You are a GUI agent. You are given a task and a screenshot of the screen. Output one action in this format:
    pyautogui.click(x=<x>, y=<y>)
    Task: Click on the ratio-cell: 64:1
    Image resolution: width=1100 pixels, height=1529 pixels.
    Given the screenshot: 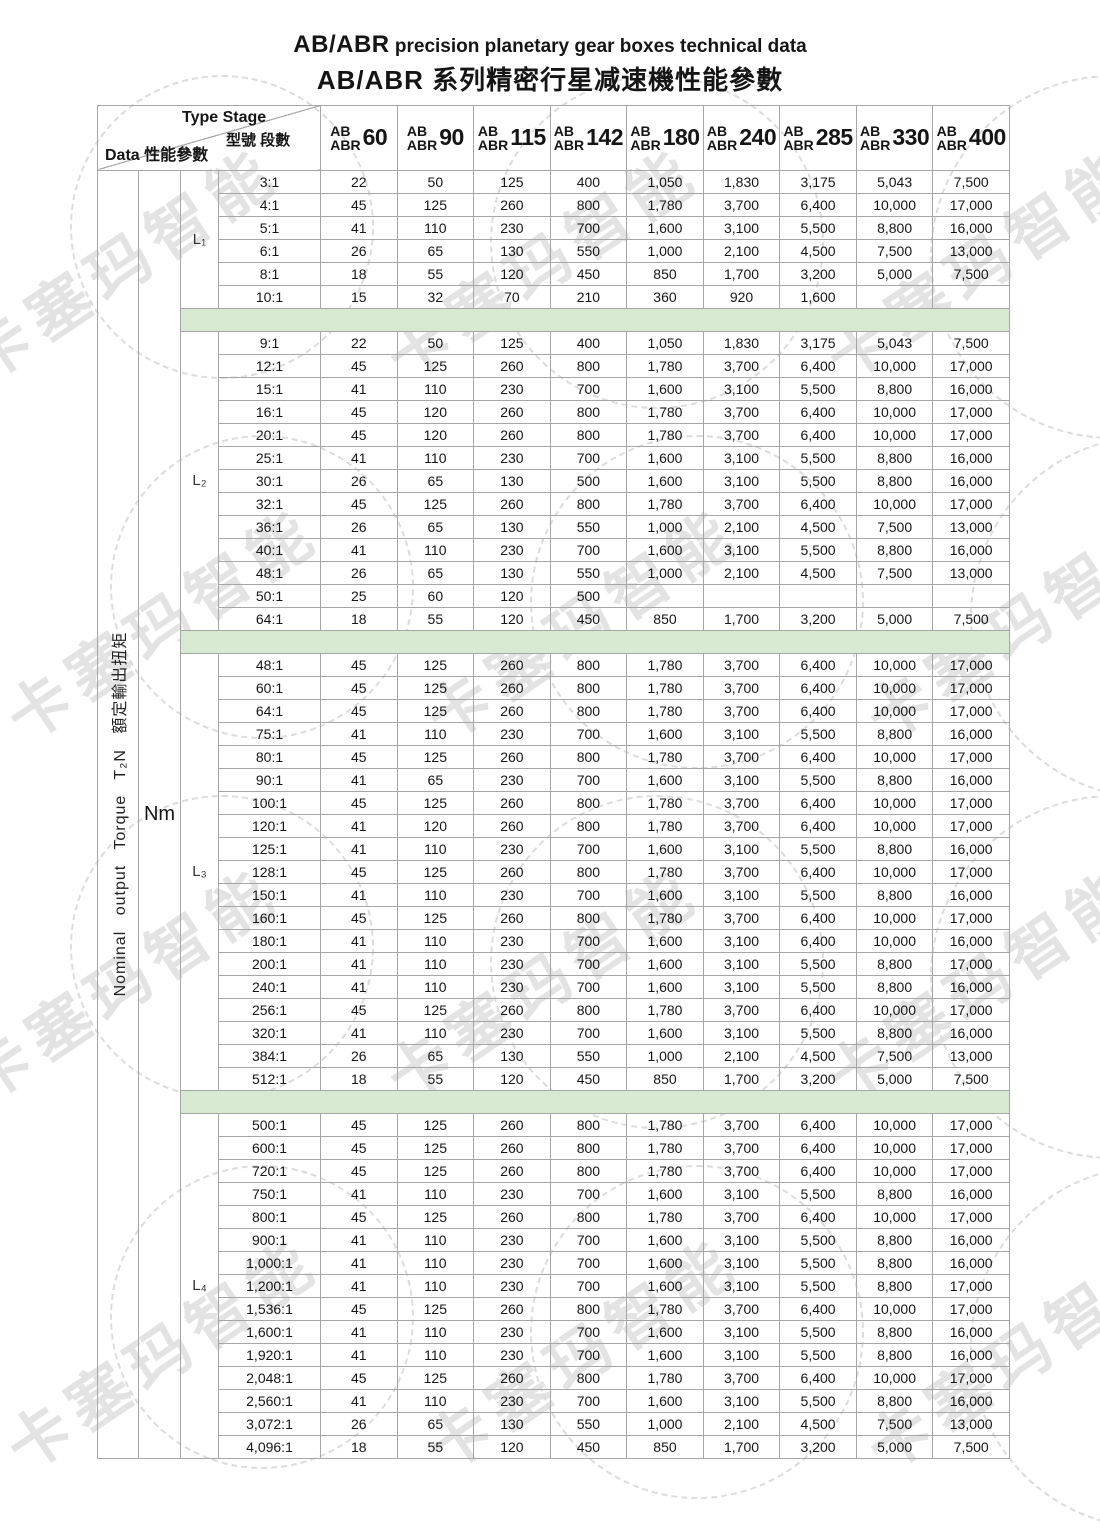 What is the action you would take?
    pyautogui.click(x=269, y=710)
    